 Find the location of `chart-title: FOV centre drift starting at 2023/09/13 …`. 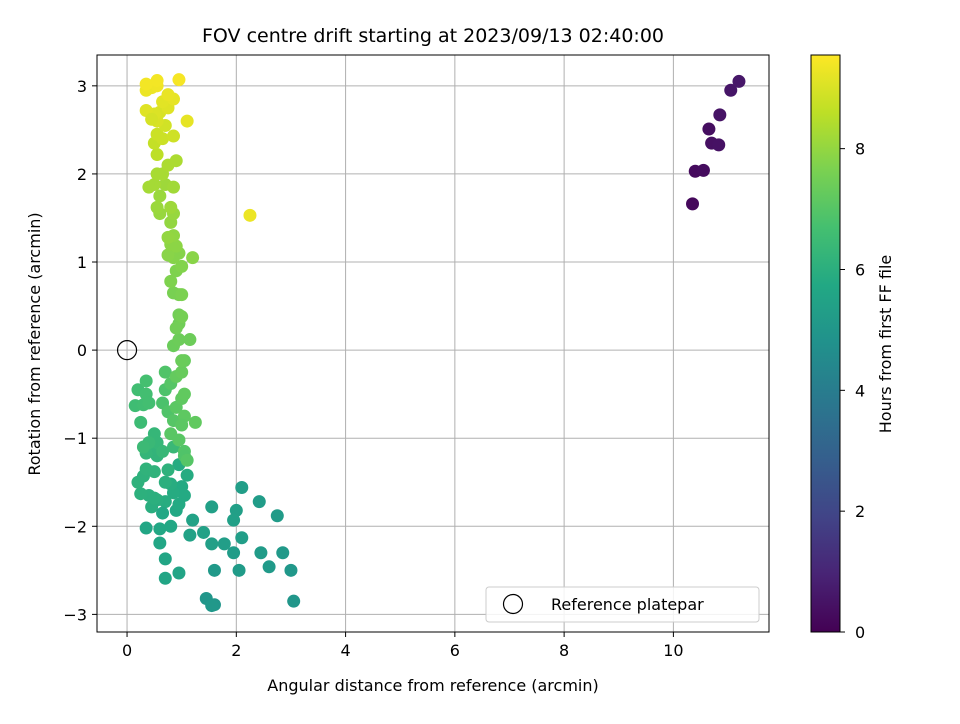

chart-title: FOV centre drift starting at 2023/09/13 … is located at coordinates (433, 36).